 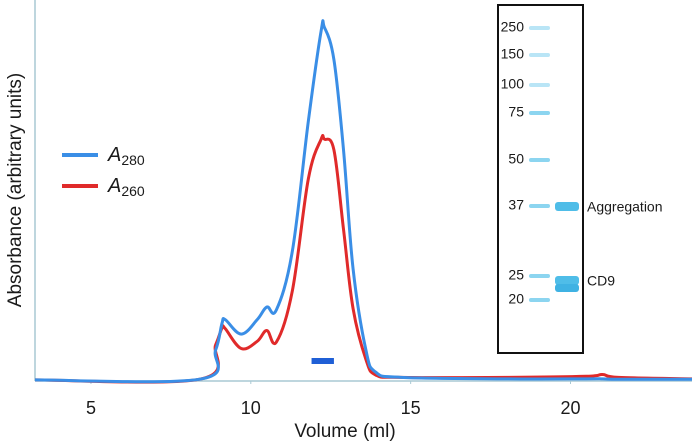 What do you see at coordinates (516, 275) in the screenshot?
I see `ladder-label: 25` at bounding box center [516, 275].